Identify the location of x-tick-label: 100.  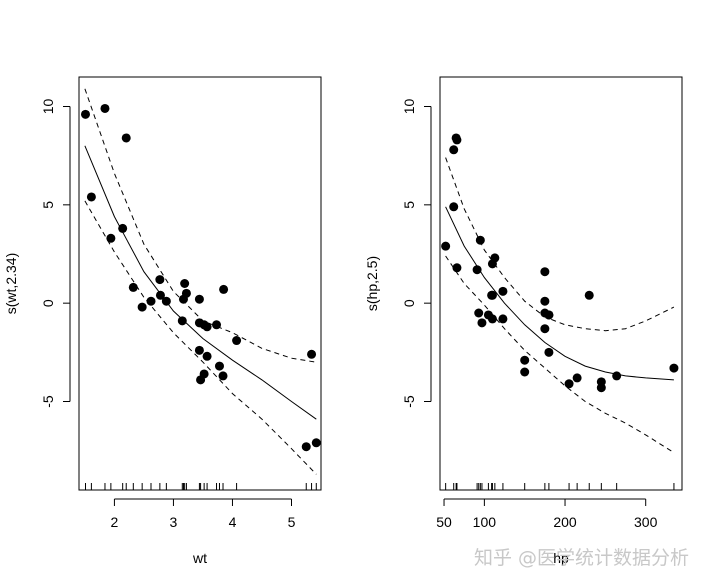
(485, 522).